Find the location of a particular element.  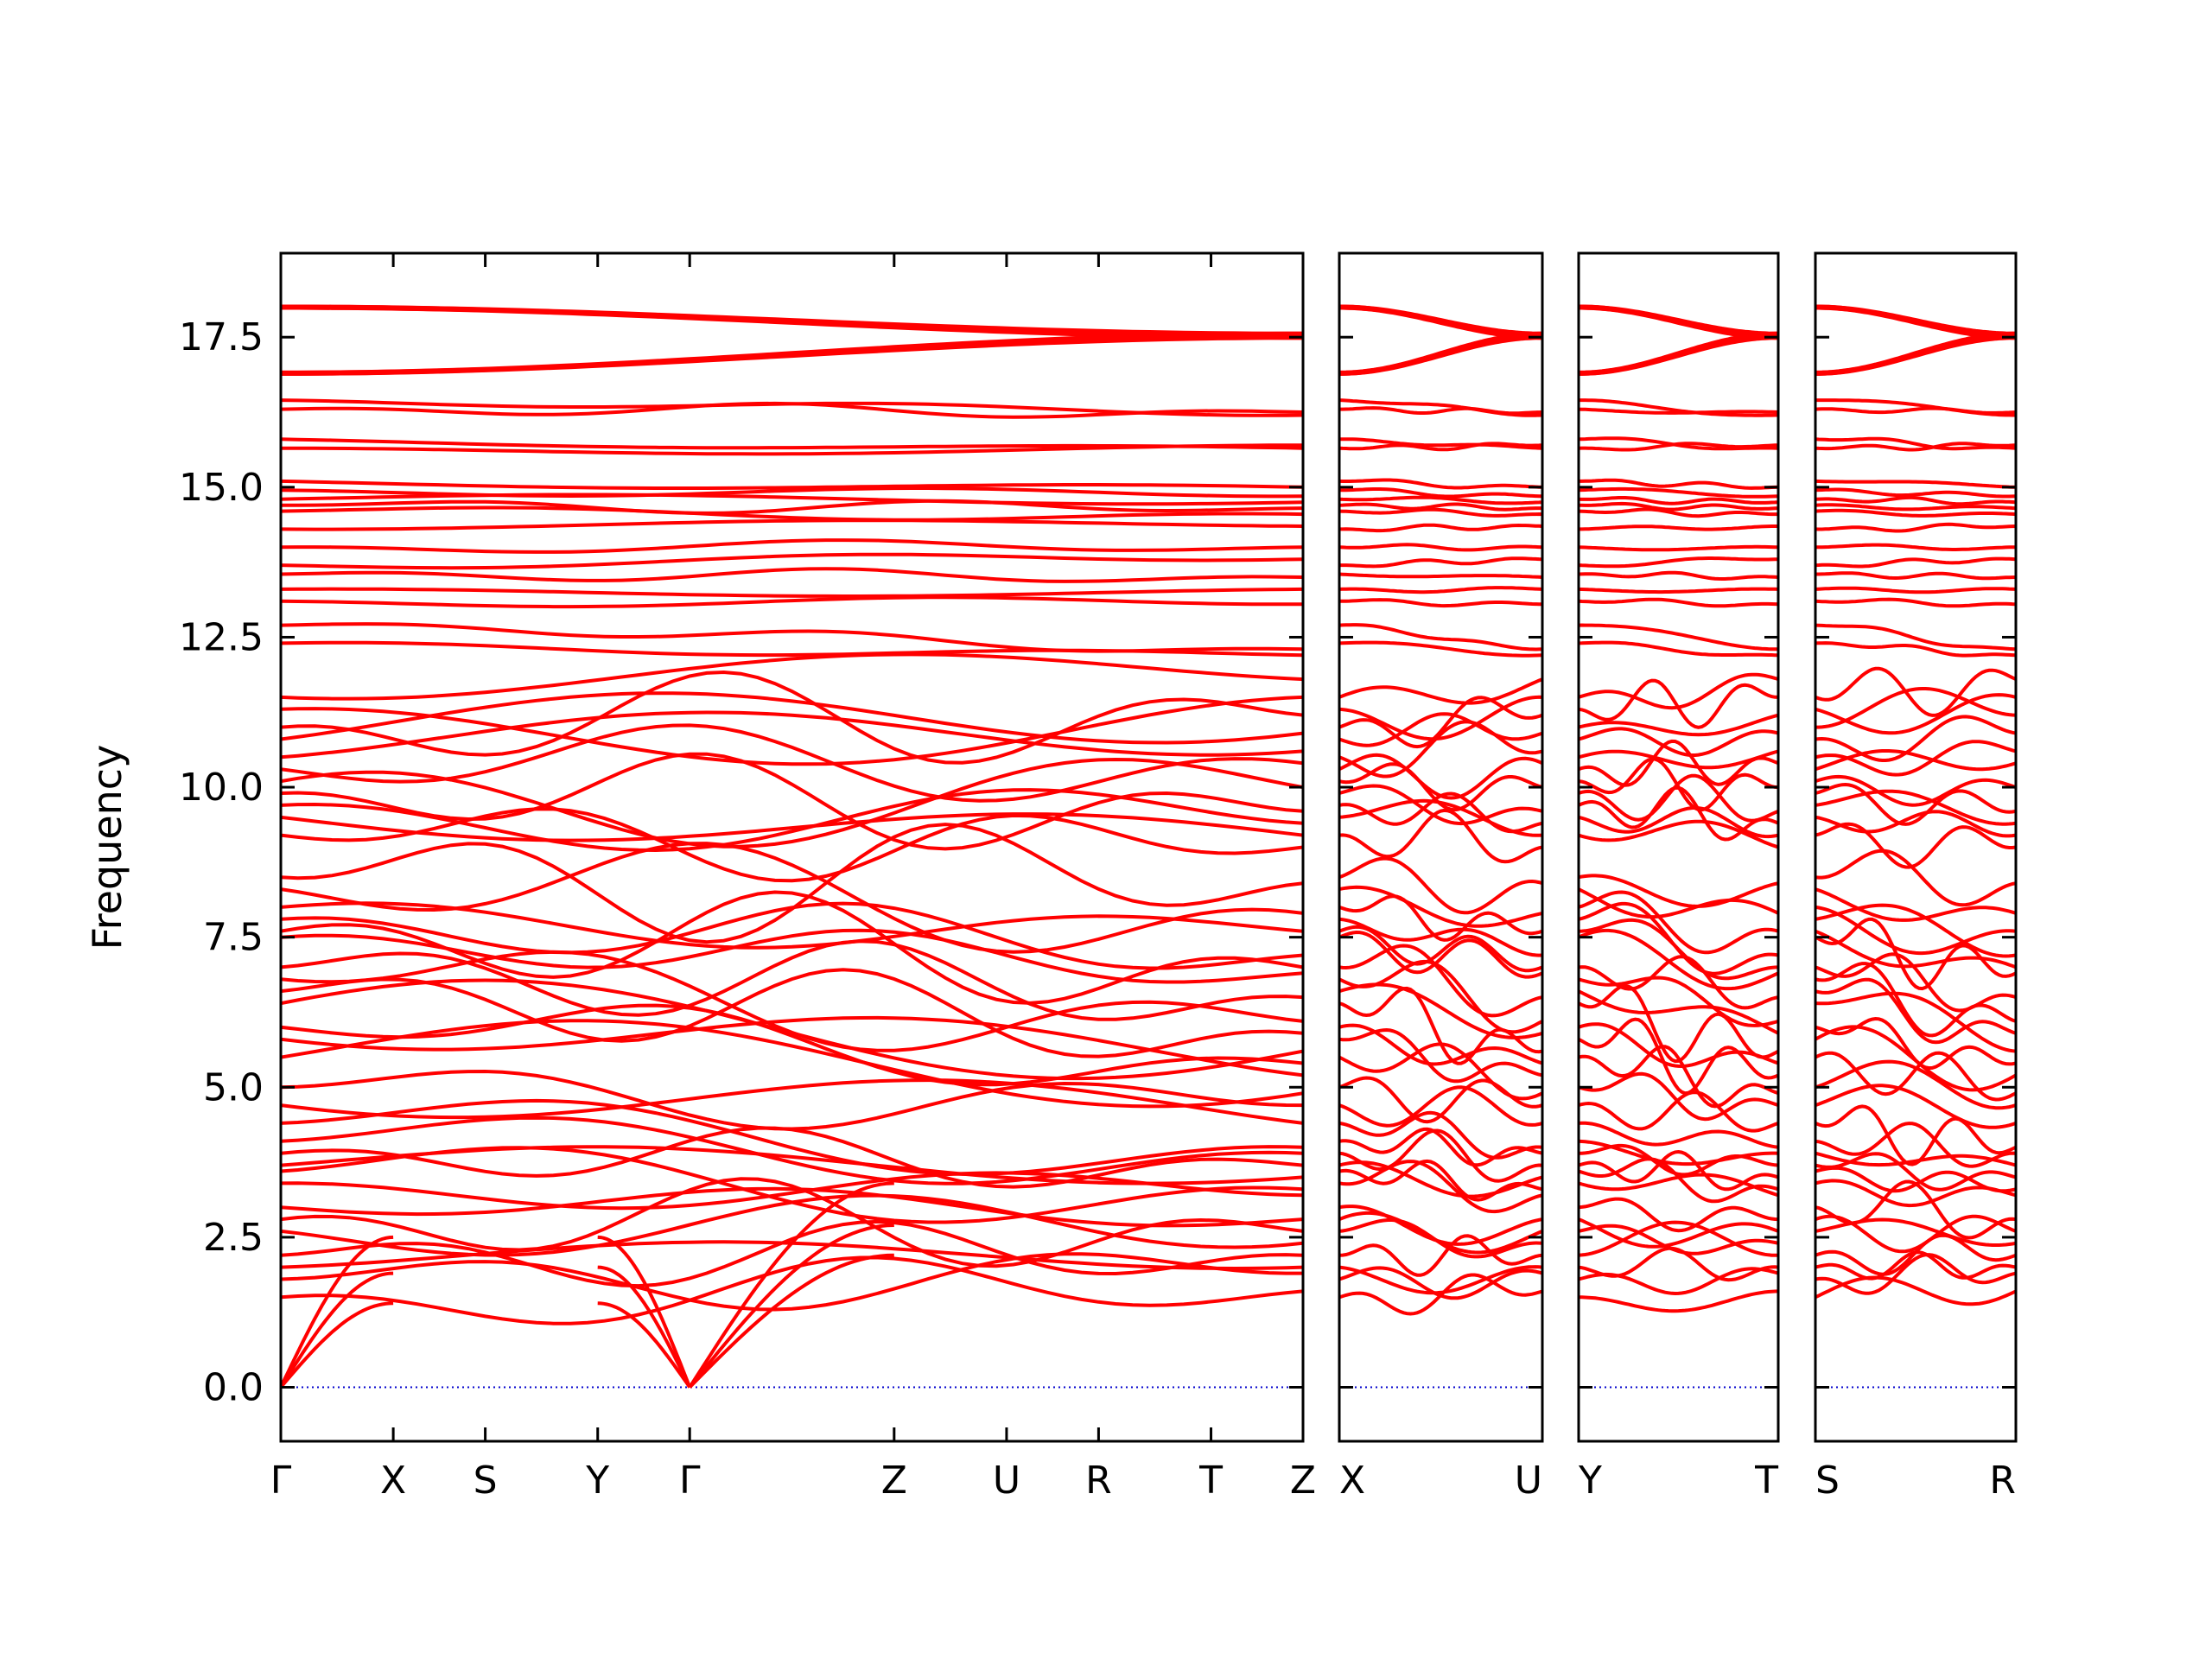

x-tick-label: X is located at coordinates (1352, 1481).